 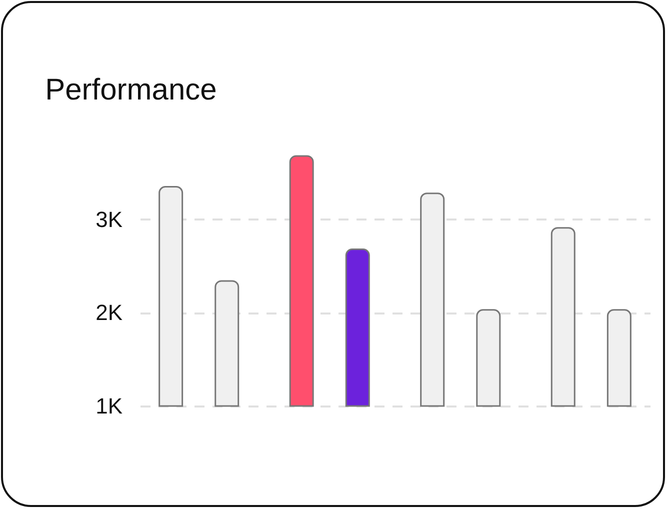 What do you see at coordinates (131, 89) in the screenshot?
I see `chart-title: Performance` at bounding box center [131, 89].